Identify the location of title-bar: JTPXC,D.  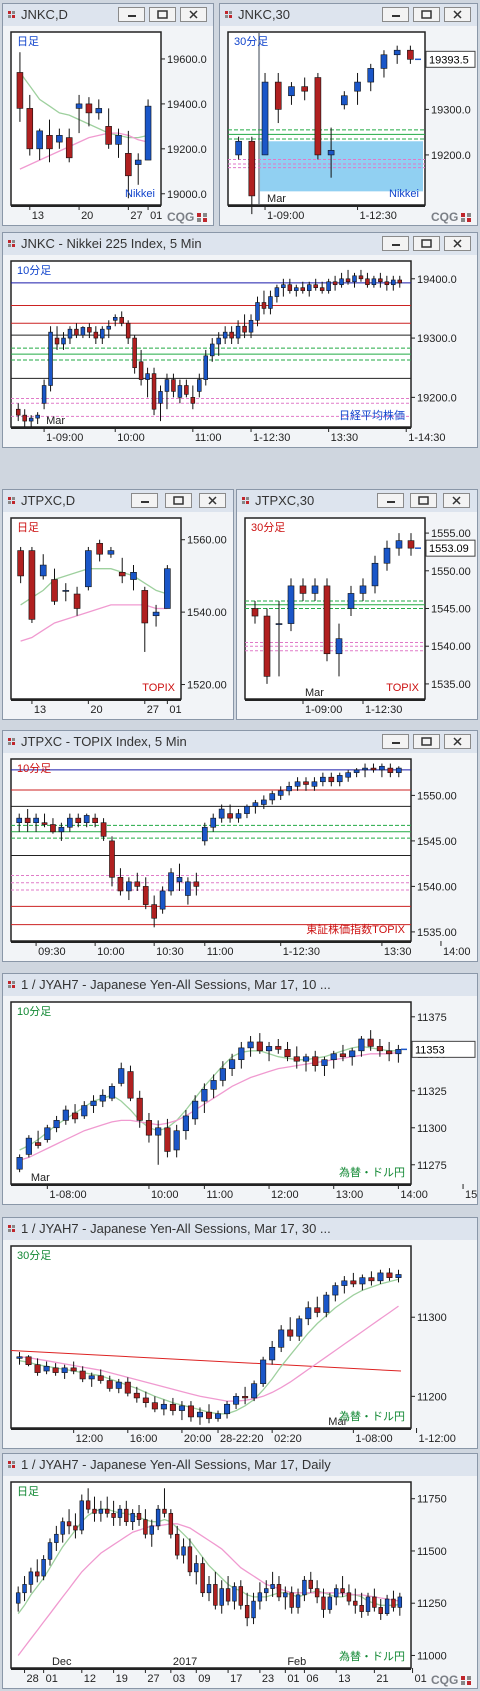
(118, 501).